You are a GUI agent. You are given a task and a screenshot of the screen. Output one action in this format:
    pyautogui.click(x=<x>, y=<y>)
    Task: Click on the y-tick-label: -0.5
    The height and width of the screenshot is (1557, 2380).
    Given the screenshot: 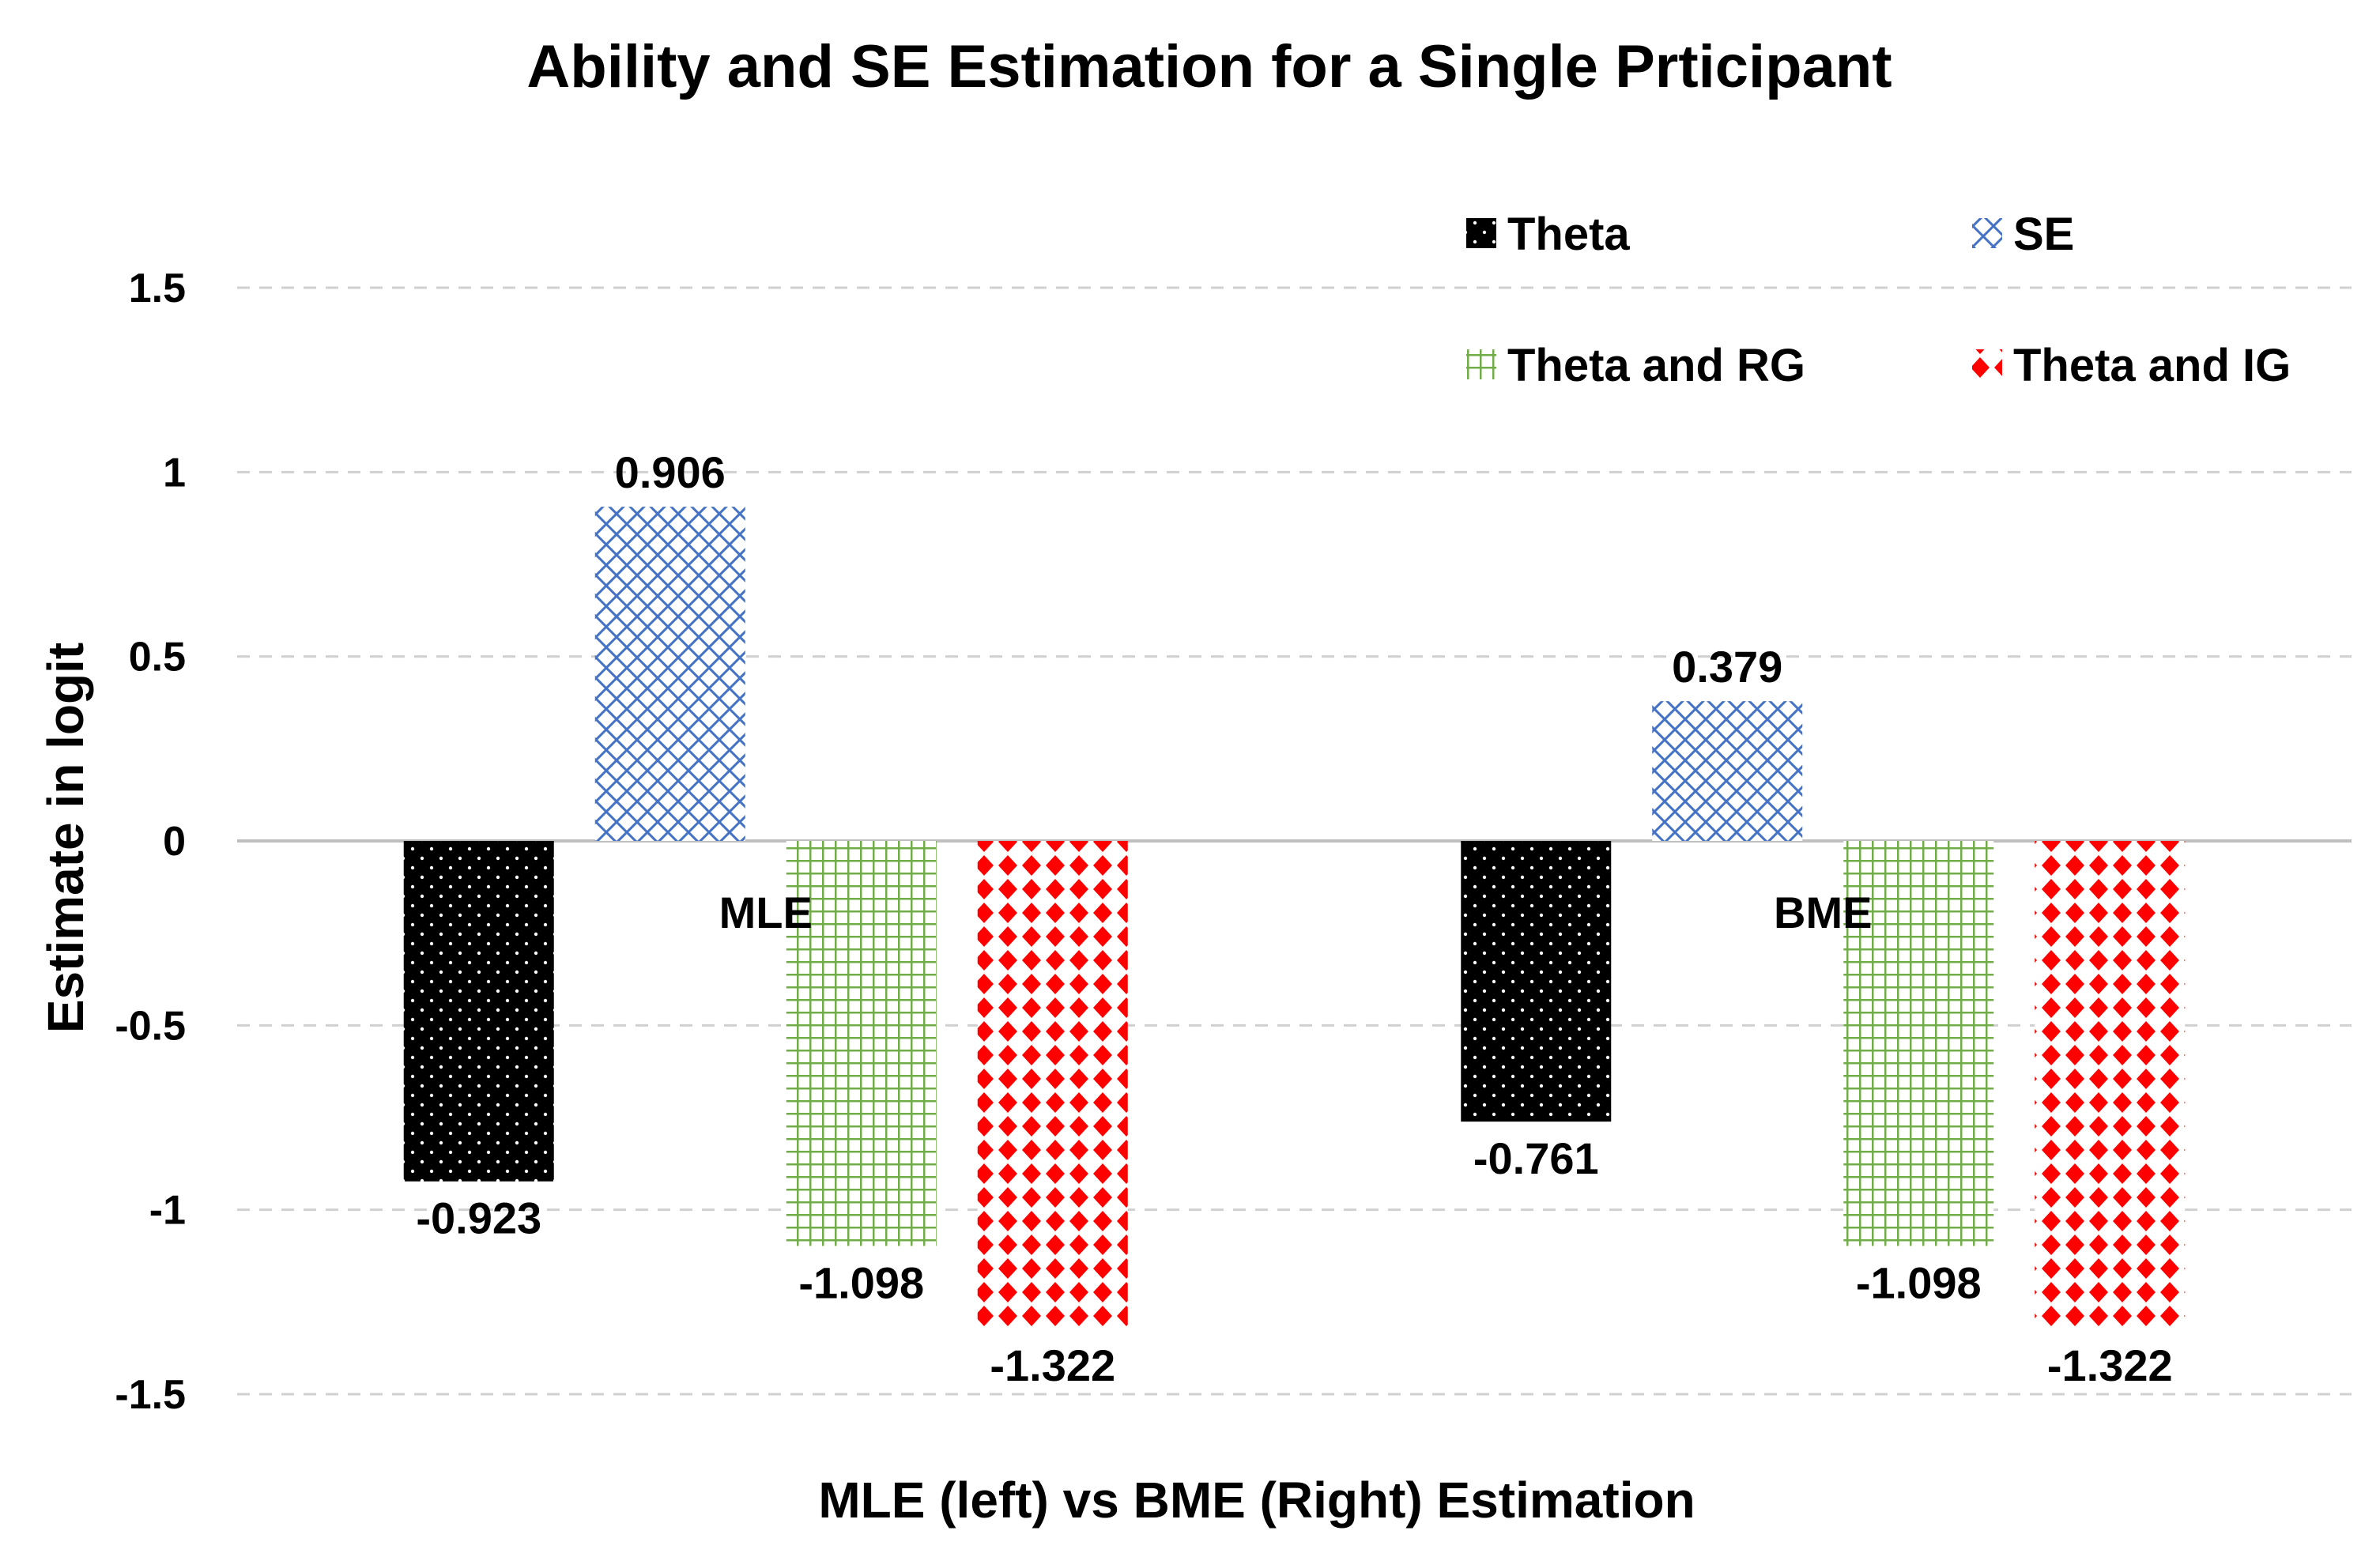 What is the action you would take?
    pyautogui.click(x=150, y=1026)
    